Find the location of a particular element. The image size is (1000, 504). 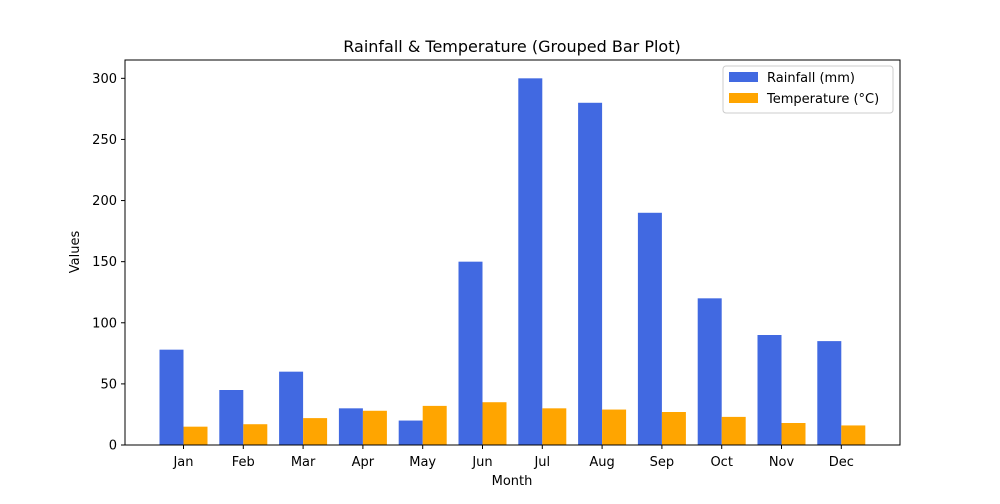

x-tick-label-mar: Mar is located at coordinates (303, 462).